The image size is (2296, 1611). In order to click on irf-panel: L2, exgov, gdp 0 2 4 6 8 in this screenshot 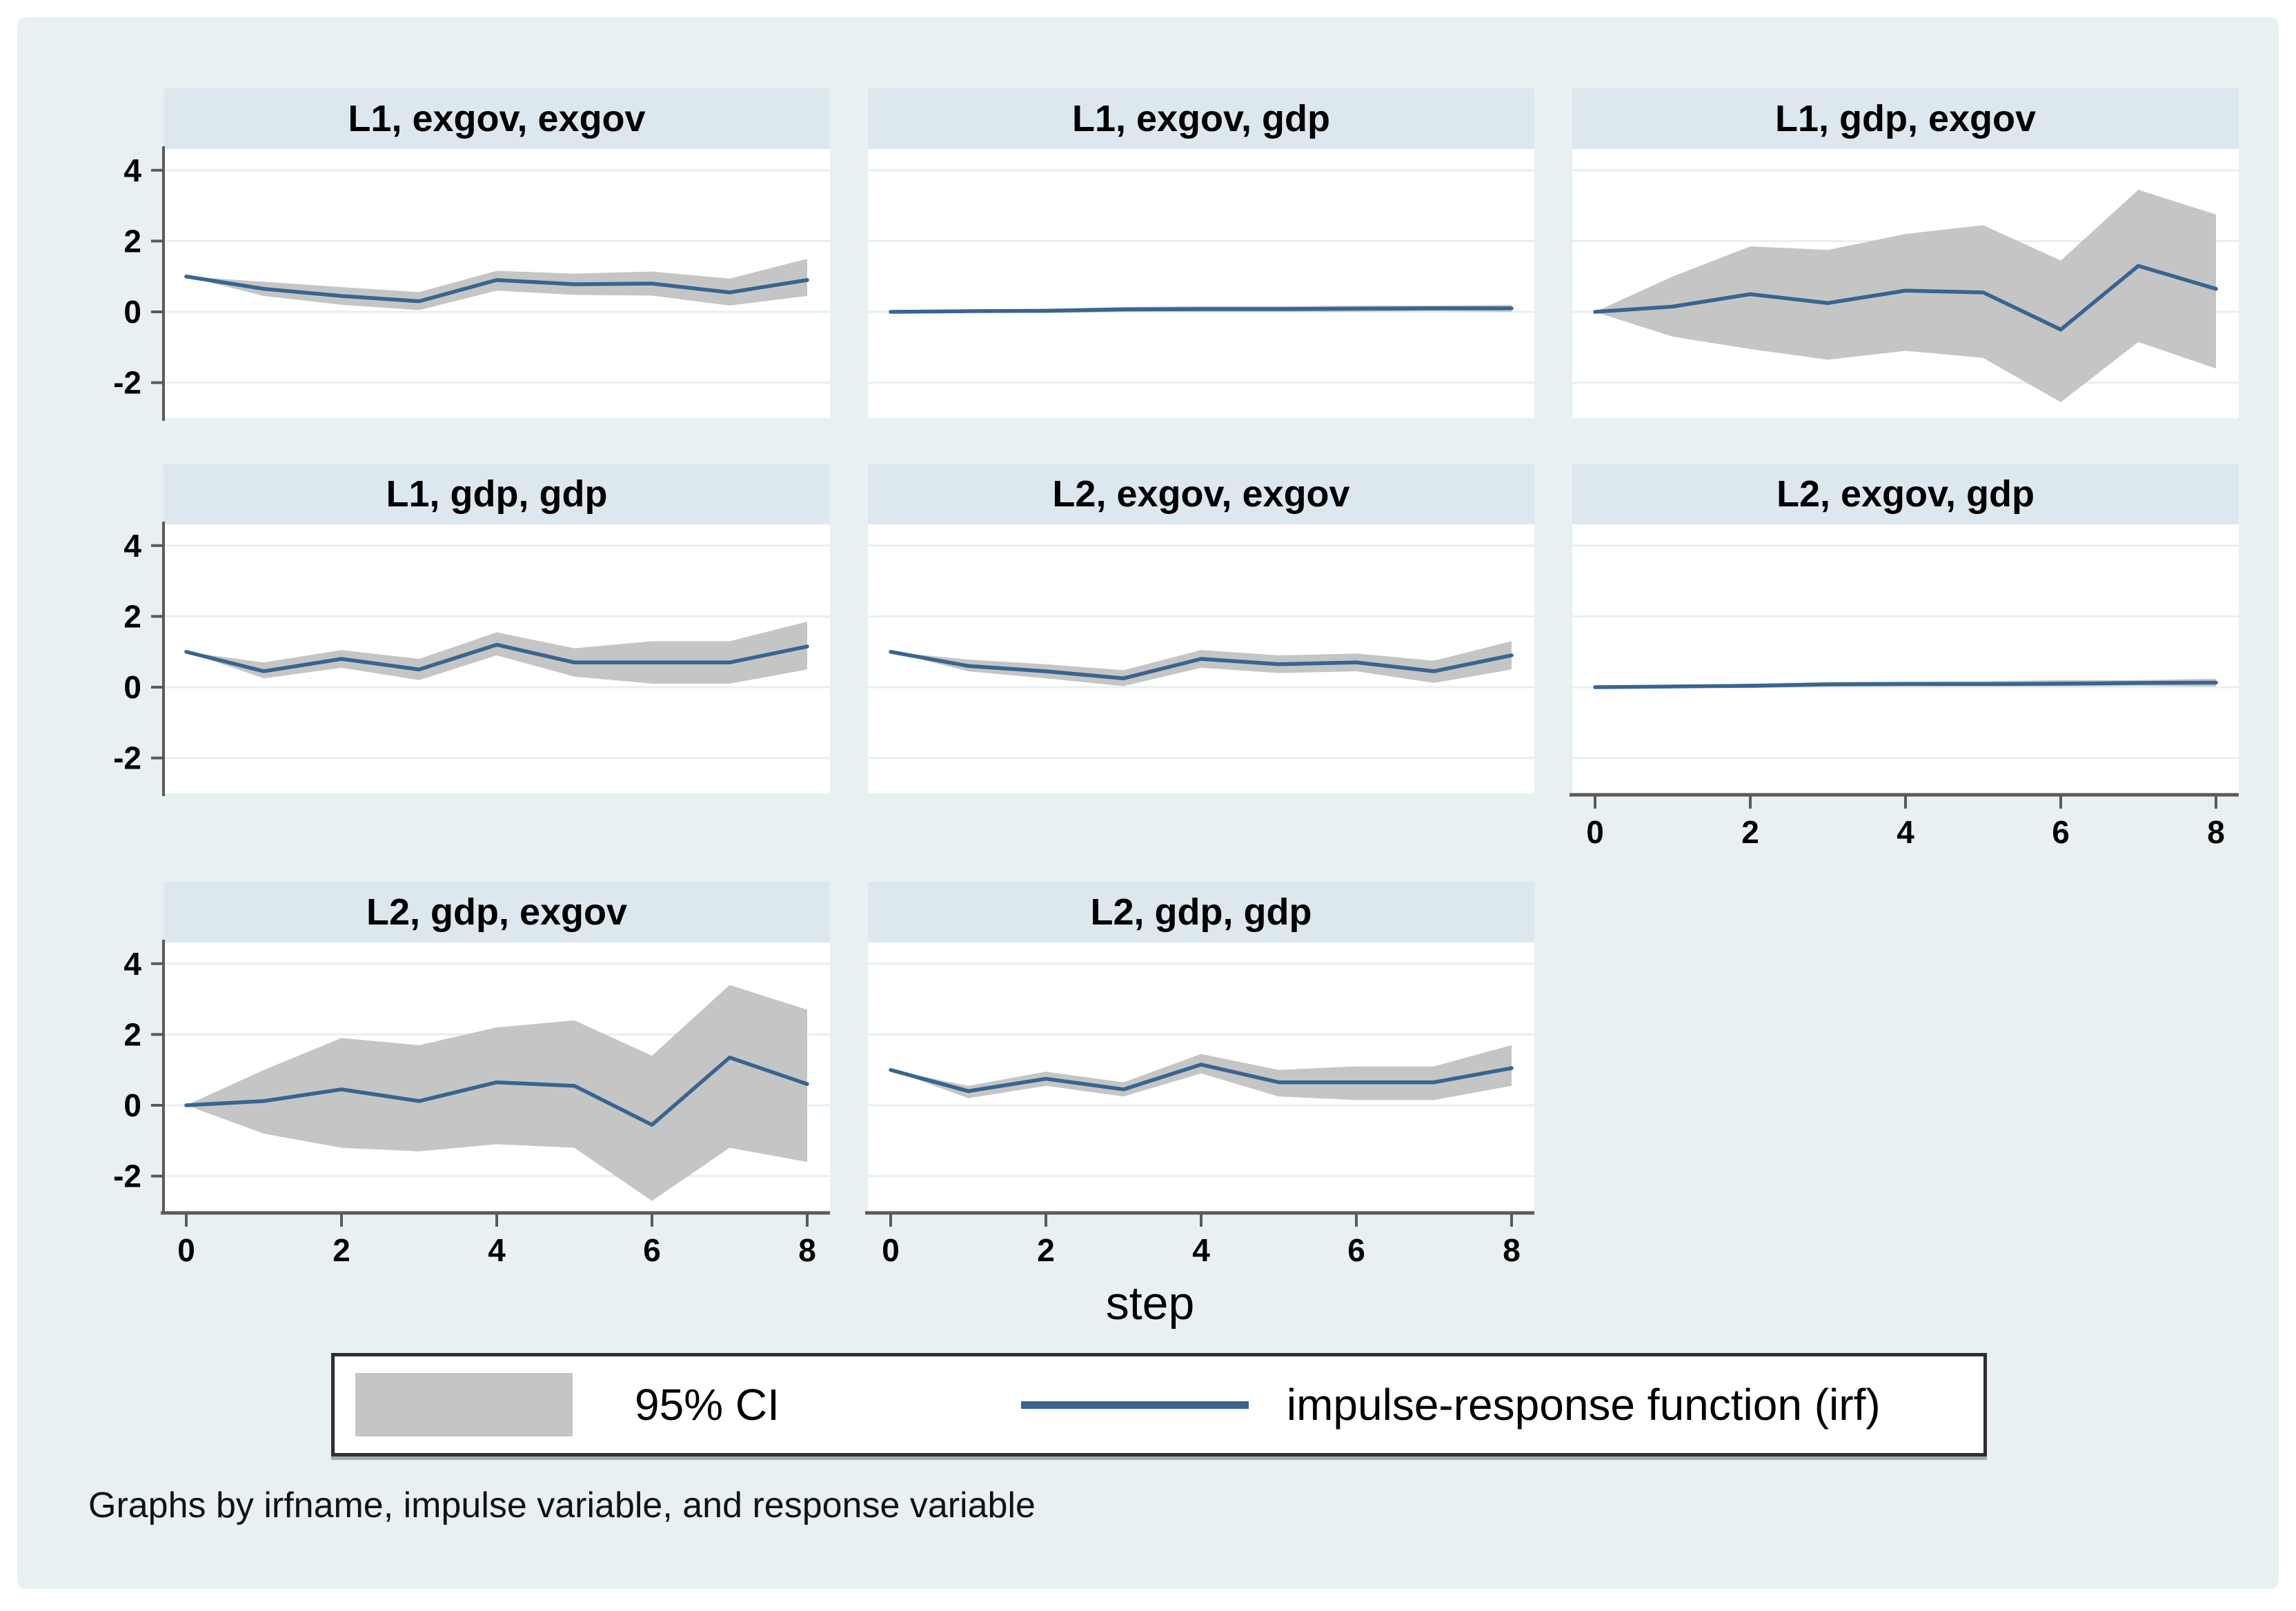, I will do `click(1904, 657)`.